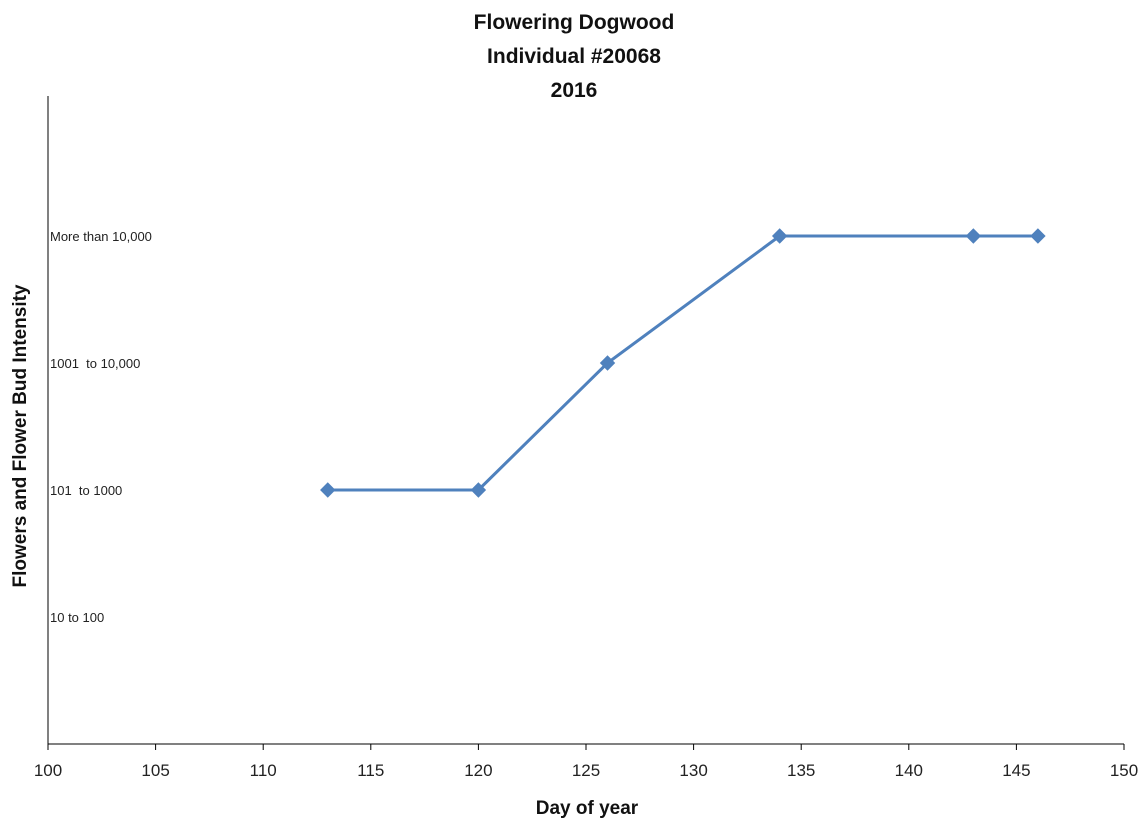 The height and width of the screenshot is (820, 1148). What do you see at coordinates (95, 363) in the screenshot?
I see `y-tick-label: 1001 to 10,000` at bounding box center [95, 363].